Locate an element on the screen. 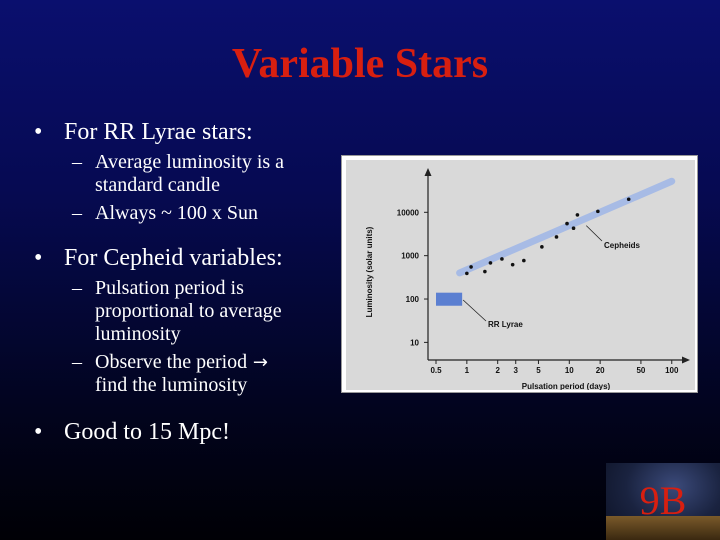  corner-badge: 9B is located at coordinates (663, 501).